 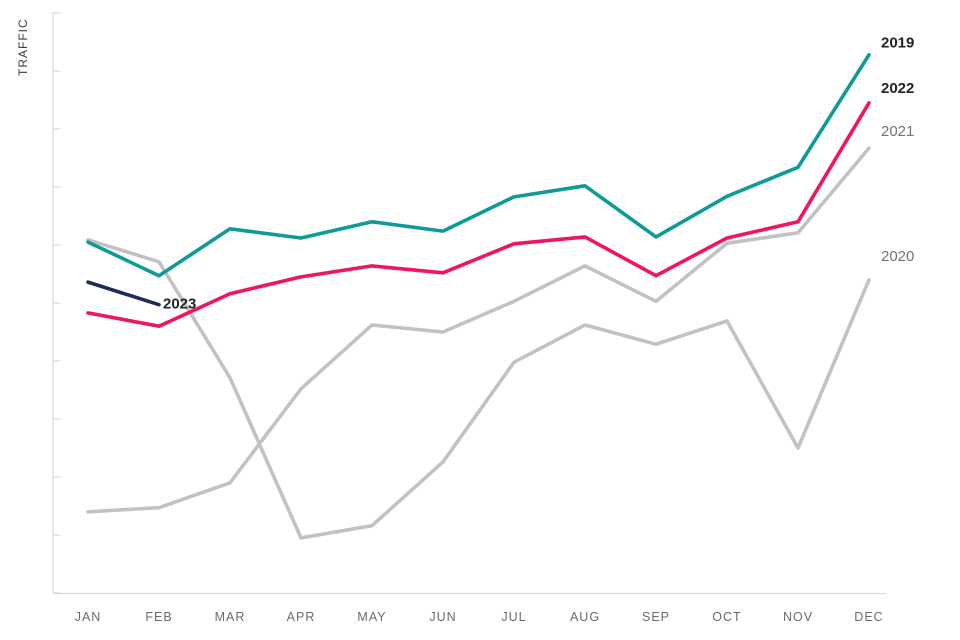 I want to click on x-axis-label-oct: OCT, so click(x=726, y=617).